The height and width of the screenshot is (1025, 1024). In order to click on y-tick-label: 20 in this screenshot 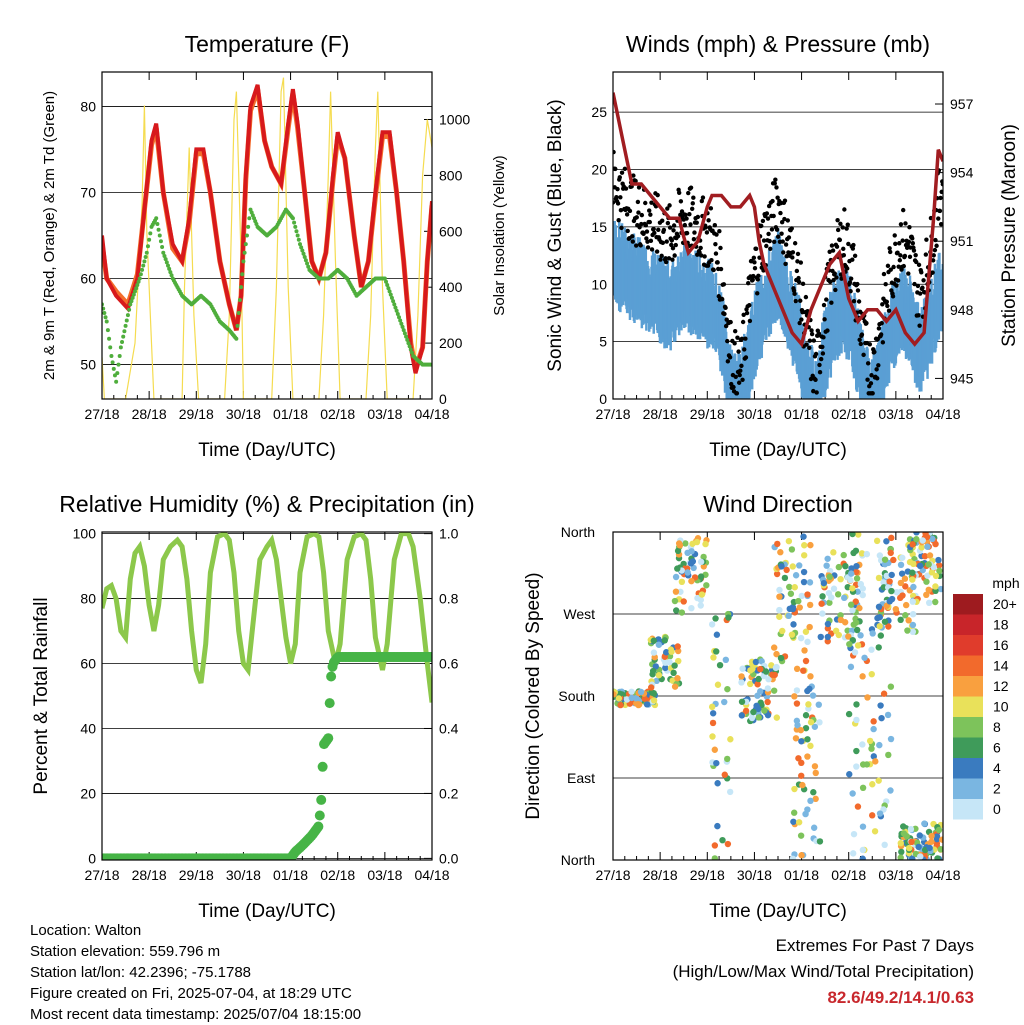, I will do `click(88, 793)`.